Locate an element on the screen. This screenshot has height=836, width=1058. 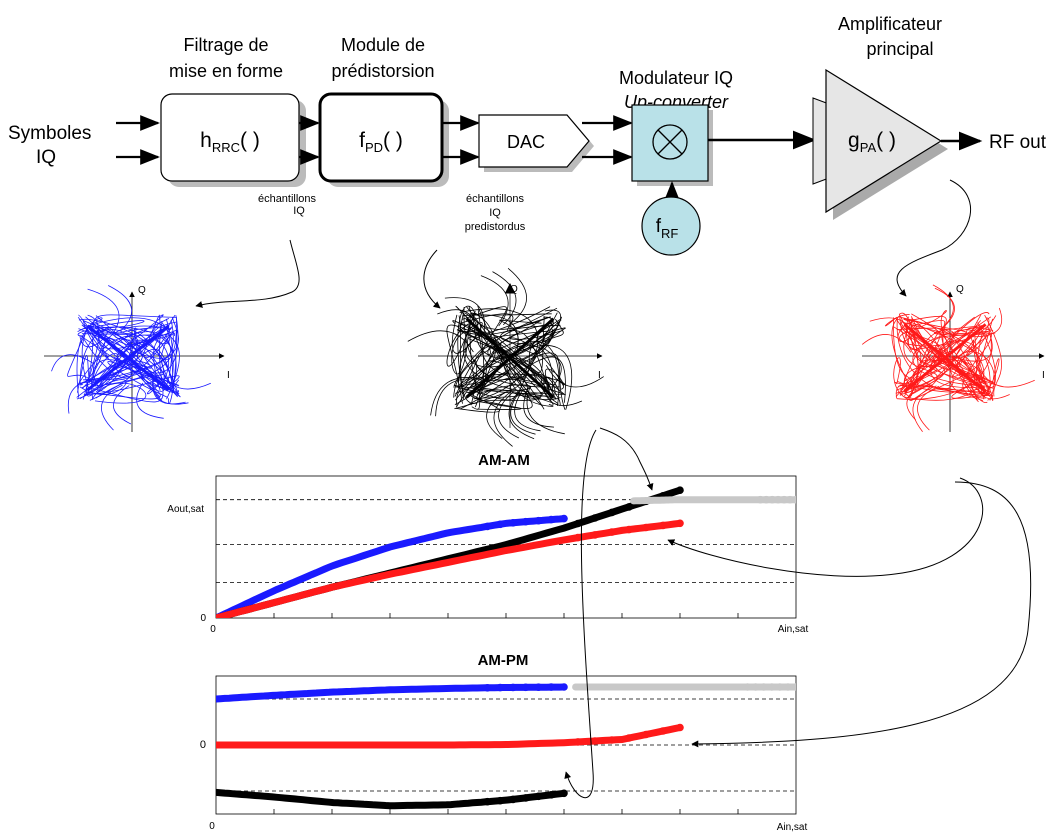
am-am-title: AM-AM is located at coordinates (504, 460).